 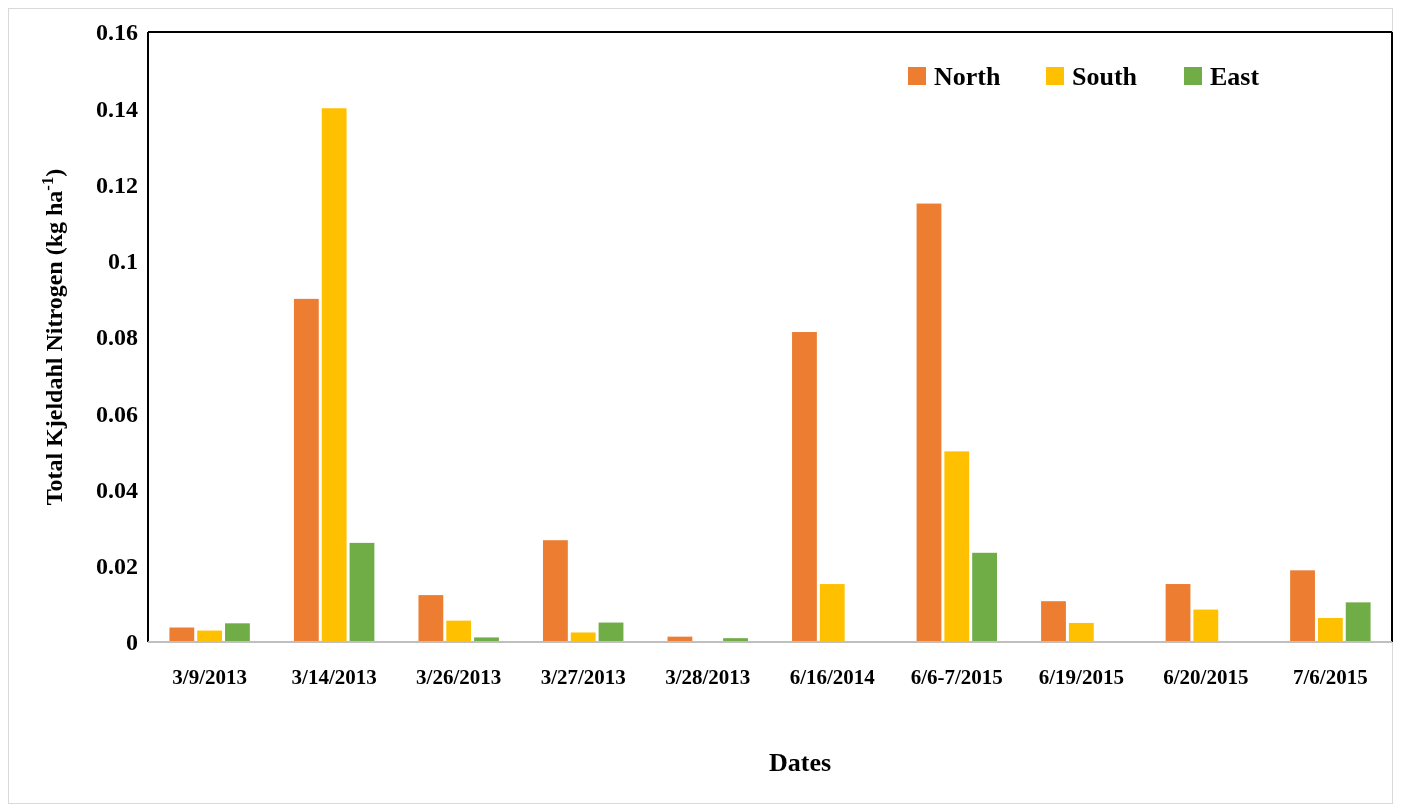 I want to click on x-tick-label: 3/28/2013, so click(x=708, y=677).